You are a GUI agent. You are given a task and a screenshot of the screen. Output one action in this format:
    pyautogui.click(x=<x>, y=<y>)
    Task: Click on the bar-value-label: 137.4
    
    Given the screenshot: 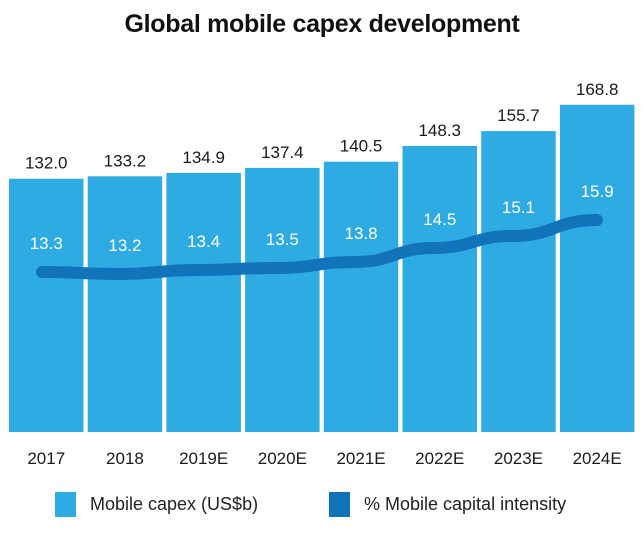 What is the action you would take?
    pyautogui.click(x=282, y=152)
    